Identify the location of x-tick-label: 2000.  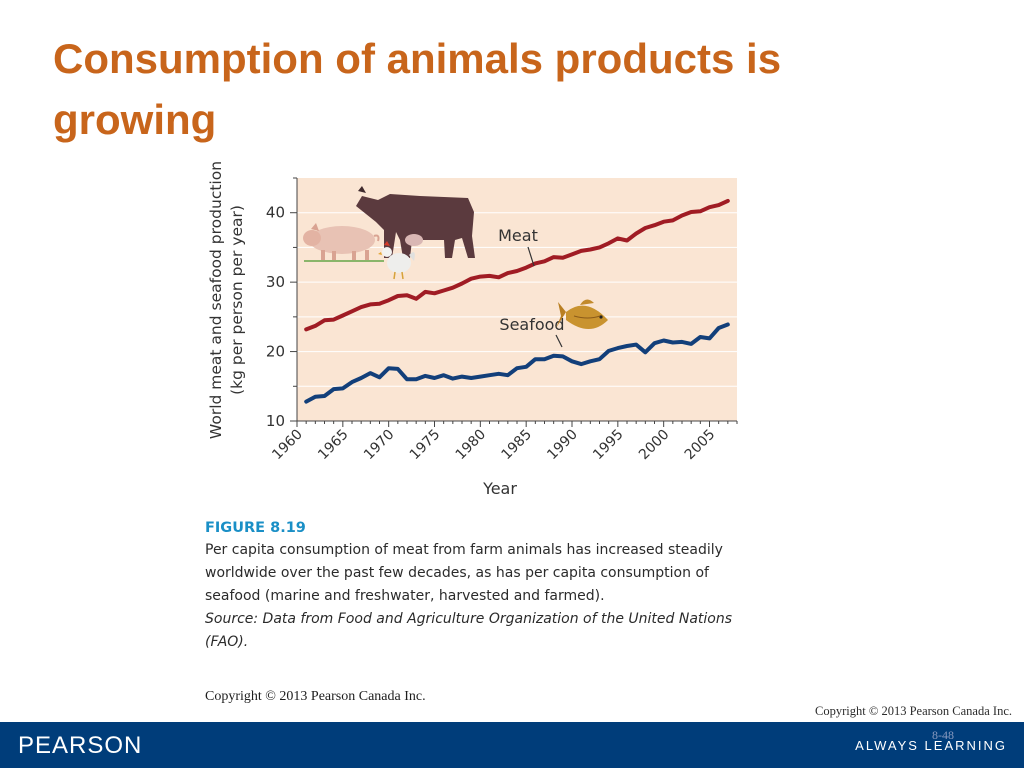
(654, 445).